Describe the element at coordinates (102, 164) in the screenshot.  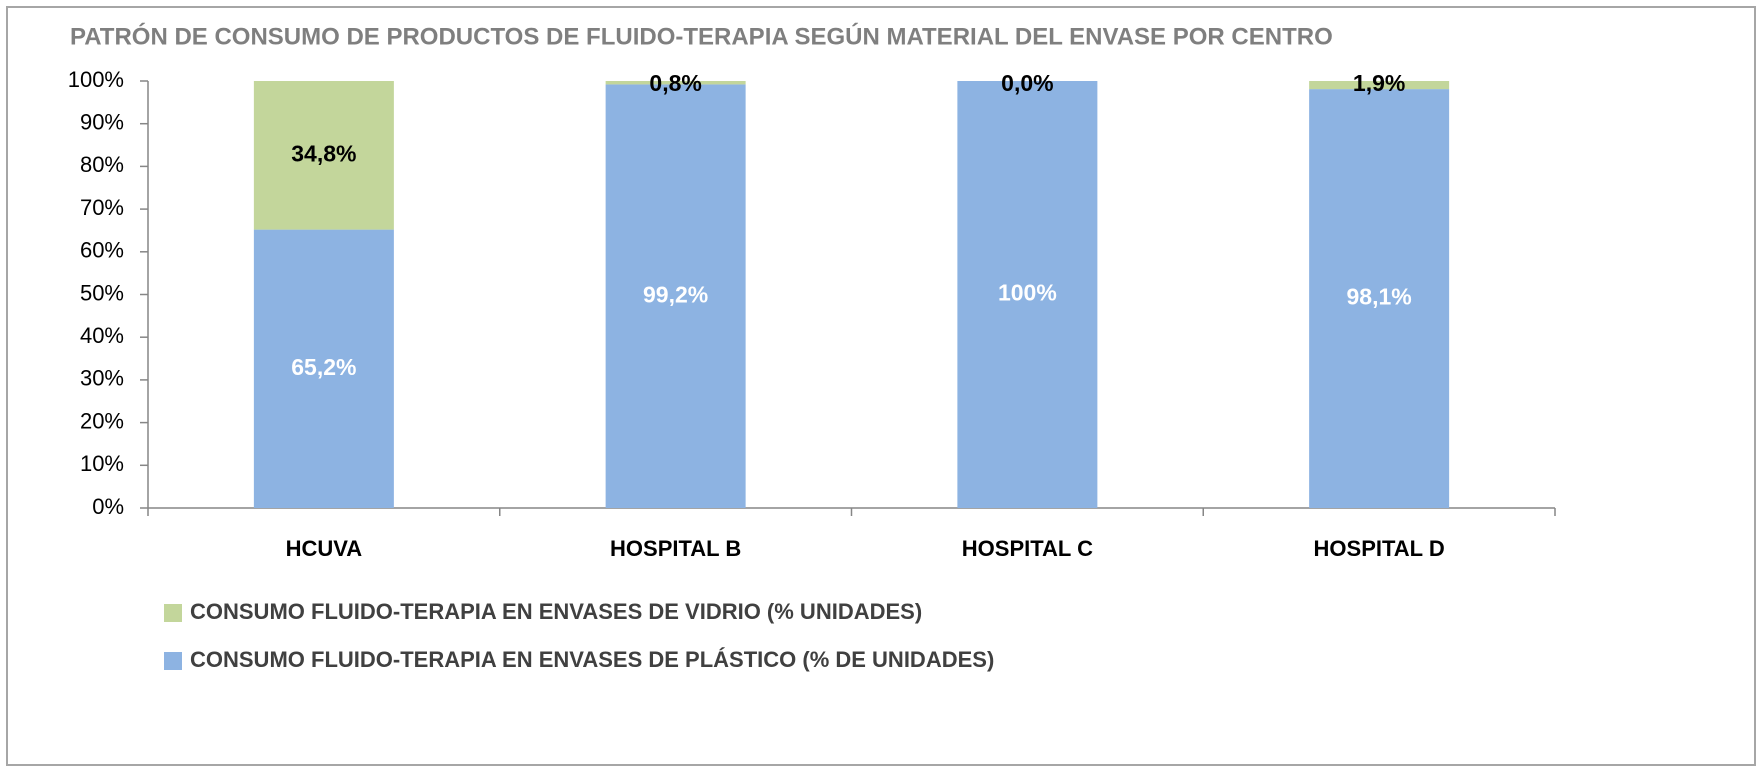
I see `y-tick-label: 80%` at that location.